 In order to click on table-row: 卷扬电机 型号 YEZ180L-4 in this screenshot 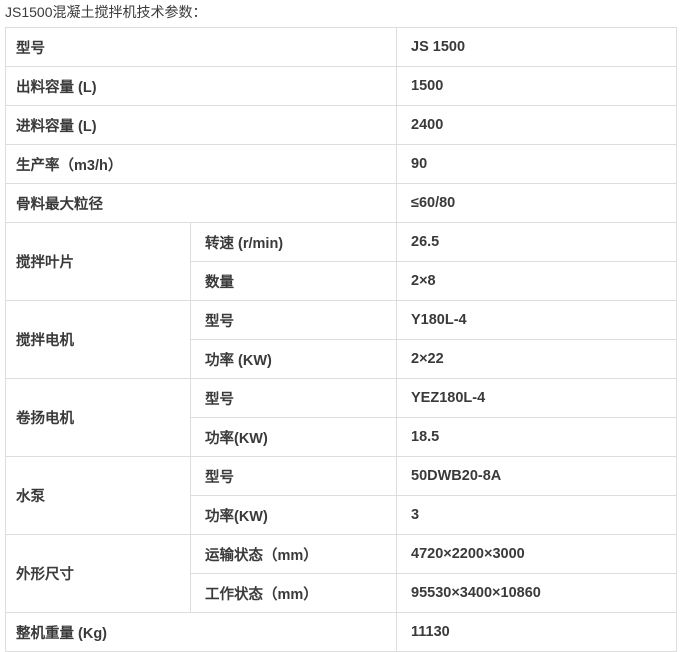, I will do `click(341, 417)`.